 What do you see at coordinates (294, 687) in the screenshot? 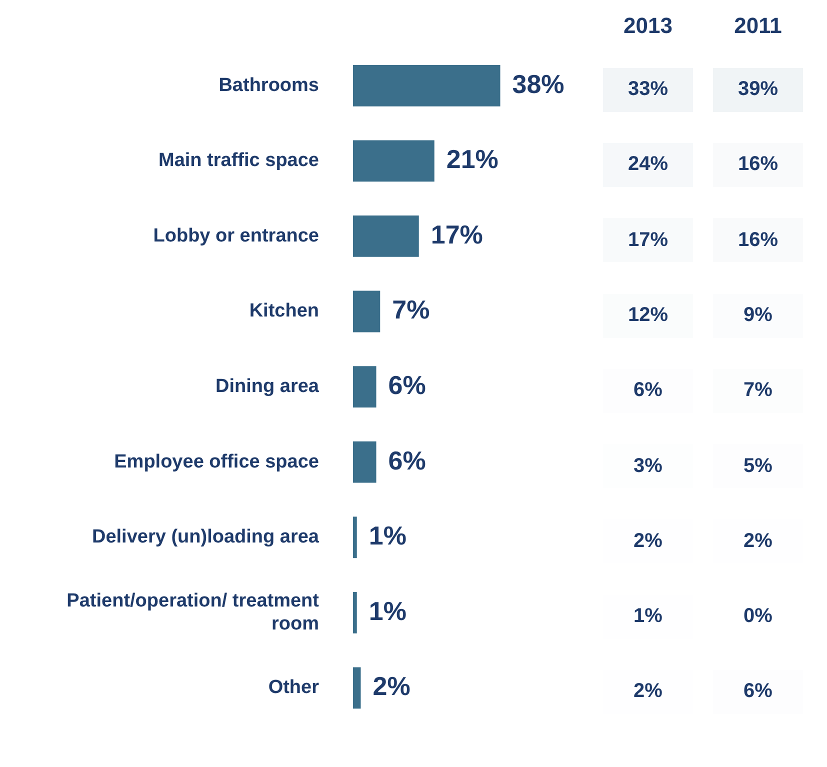
I see `y-tick-label: Other` at bounding box center [294, 687].